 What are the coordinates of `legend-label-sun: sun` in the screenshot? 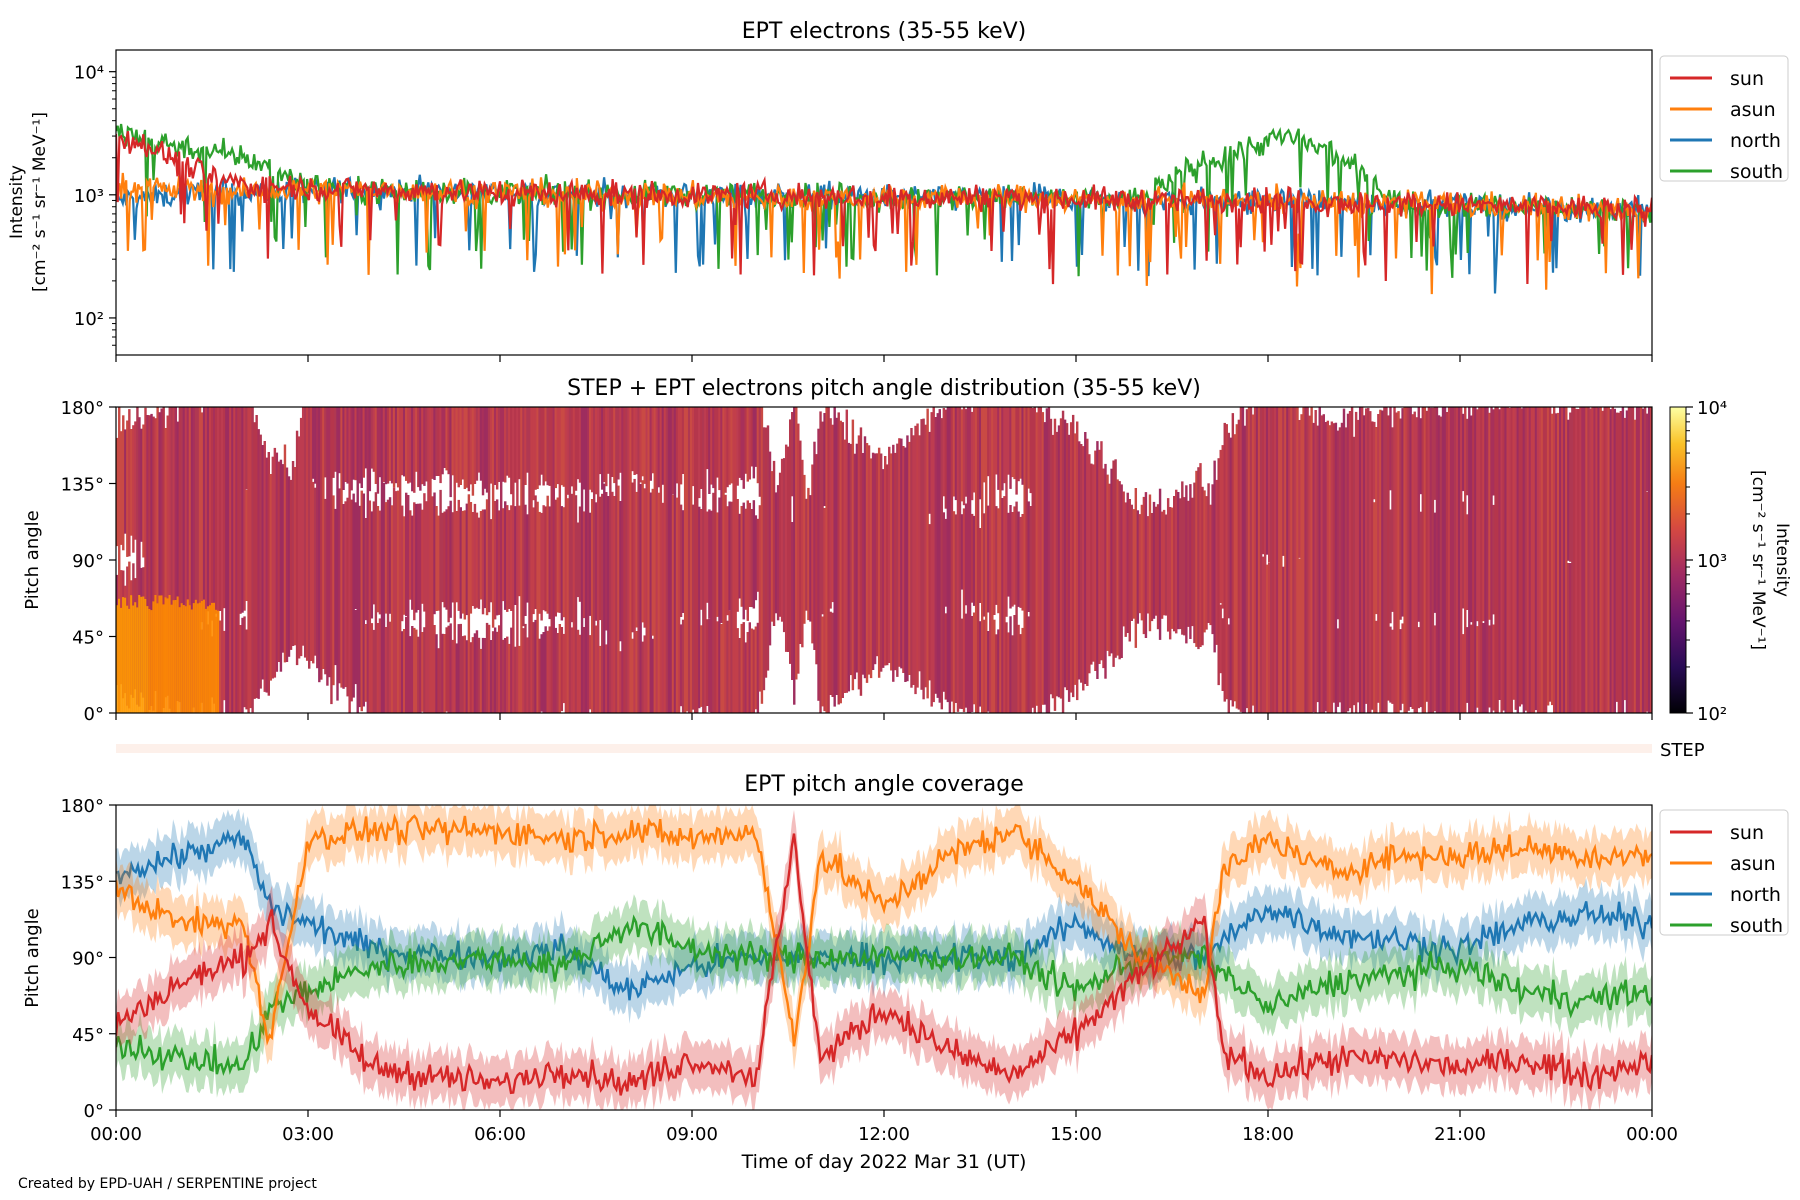 It's located at (1747, 833).